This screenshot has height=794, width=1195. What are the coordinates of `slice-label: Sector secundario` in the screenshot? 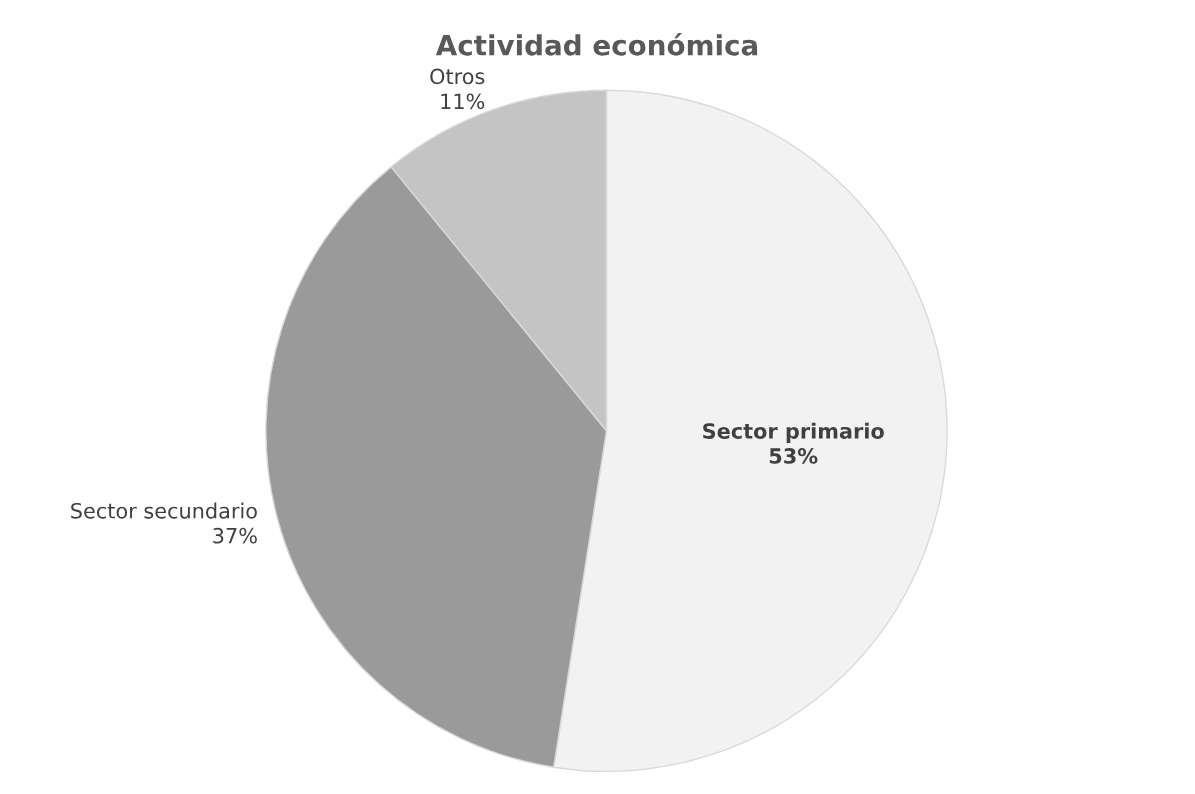 It's located at (164, 510).